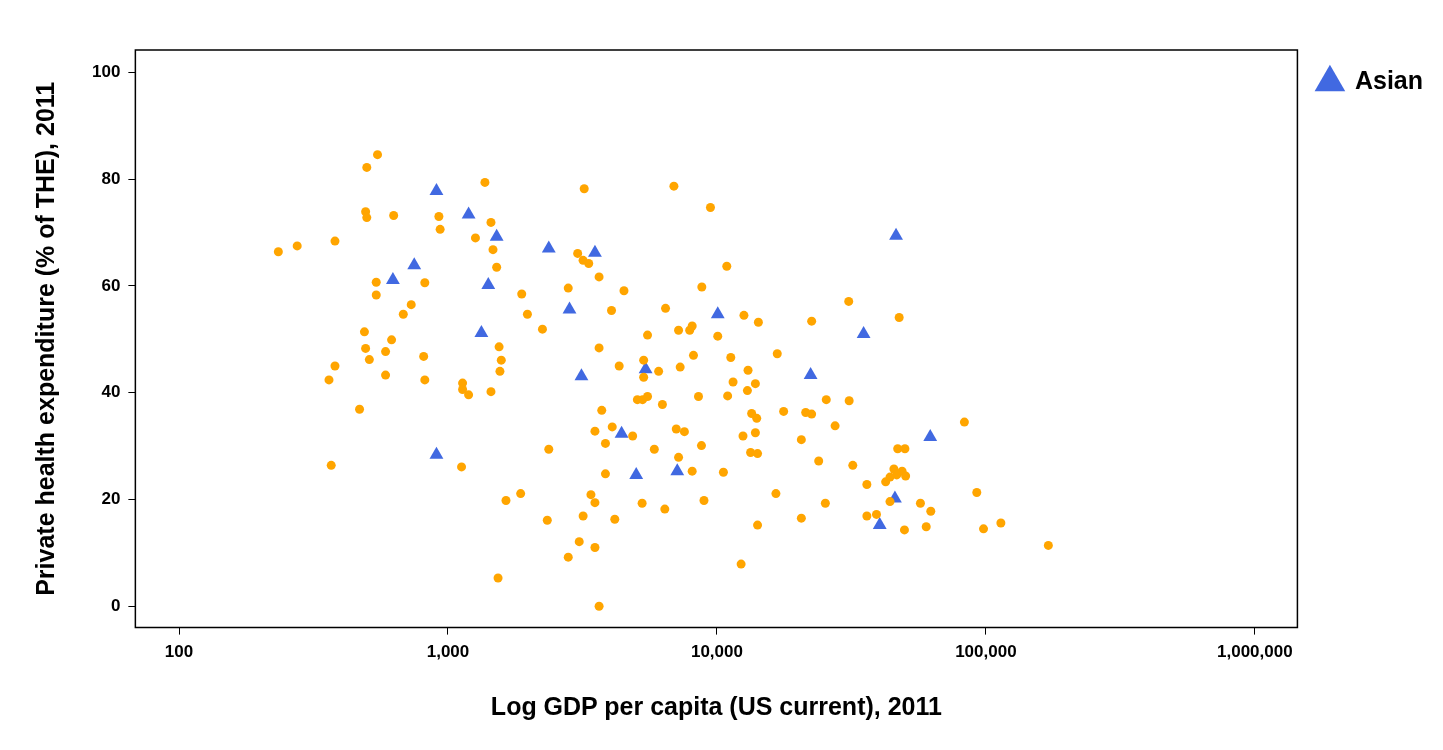  I want to click on x-tick-label: 1,000, so click(448, 652).